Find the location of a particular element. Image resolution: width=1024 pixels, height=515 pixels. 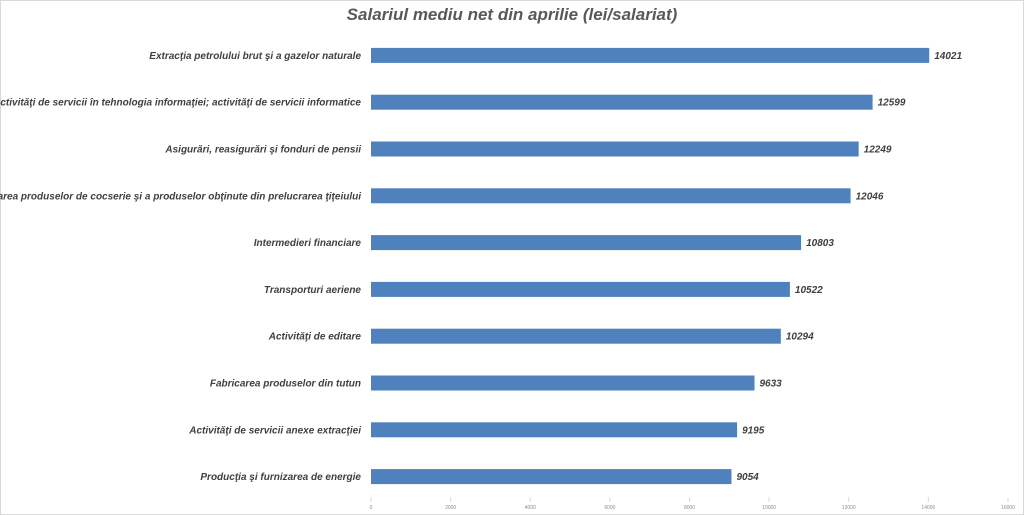

data-label: 12046 is located at coordinates (870, 196).